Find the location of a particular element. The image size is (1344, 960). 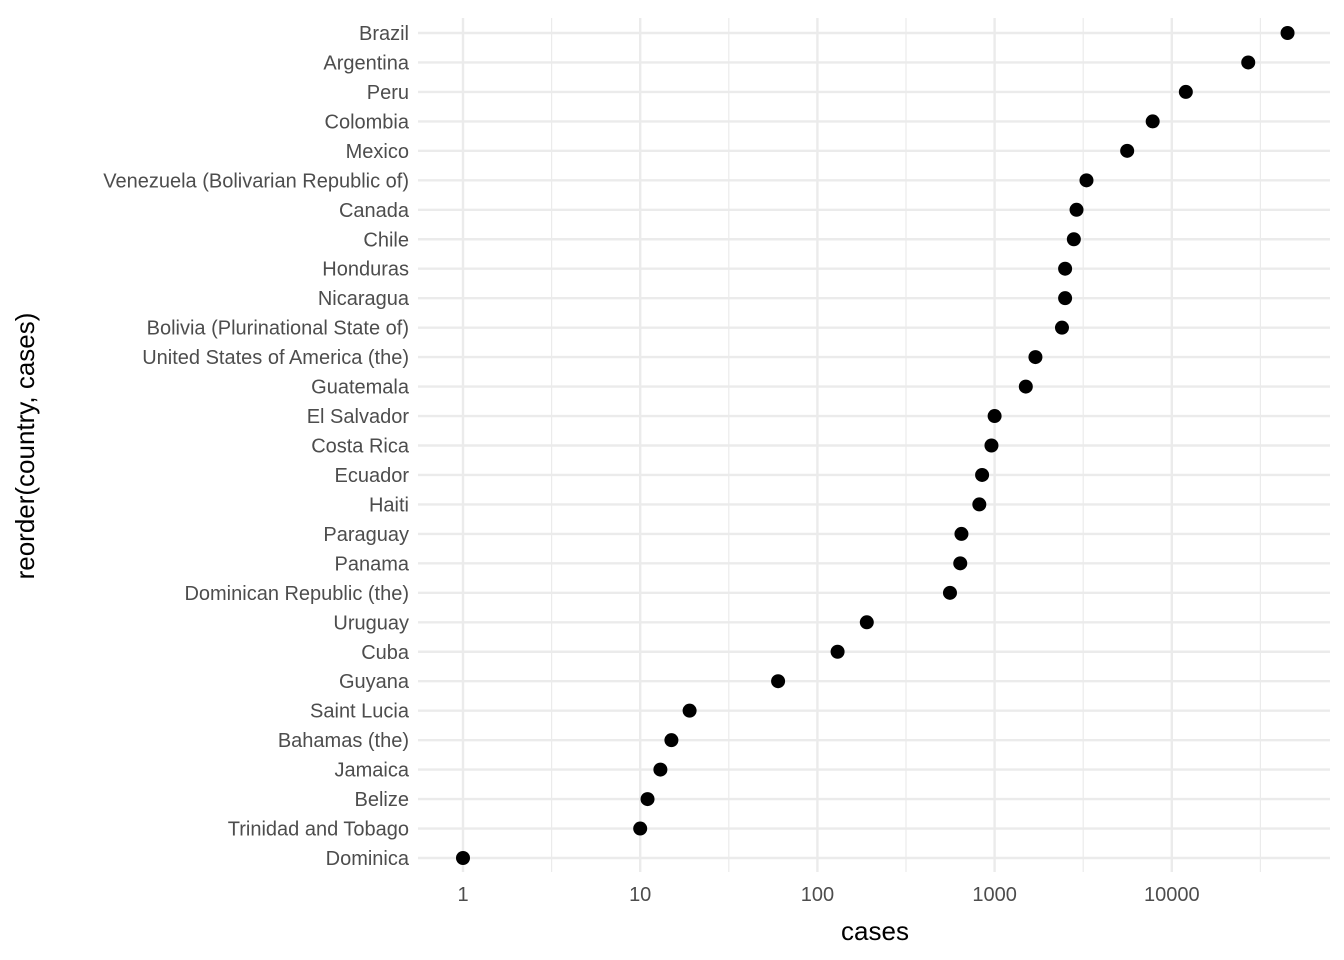

y-tick-label: United States of America (the) is located at coordinates (275, 358).